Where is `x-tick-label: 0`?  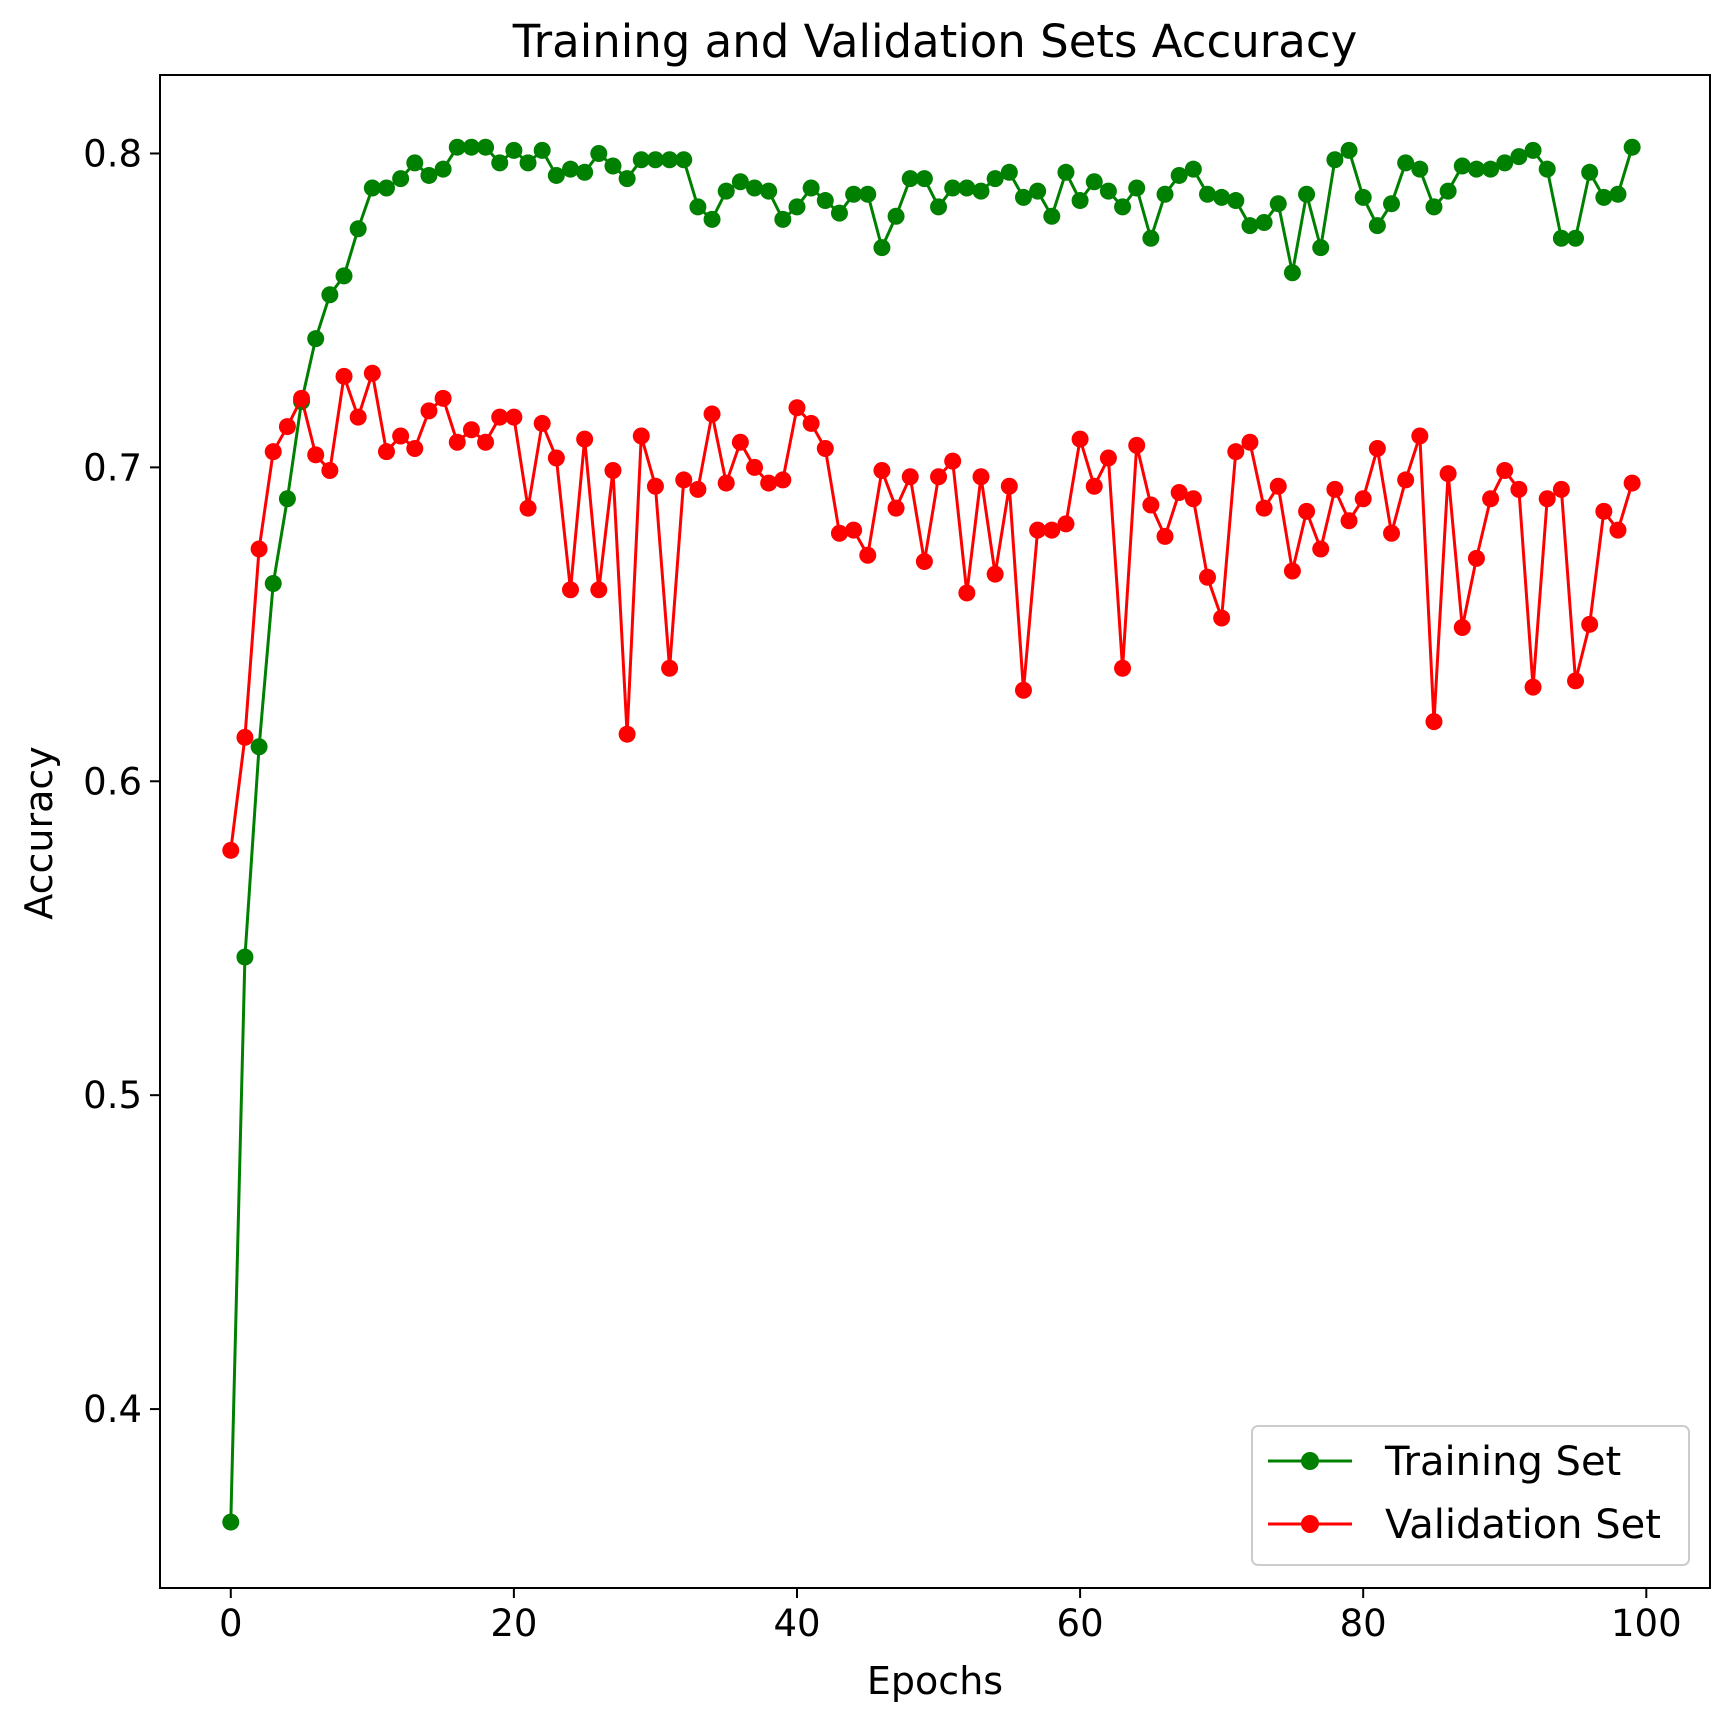 x-tick-label: 0 is located at coordinates (231, 1623).